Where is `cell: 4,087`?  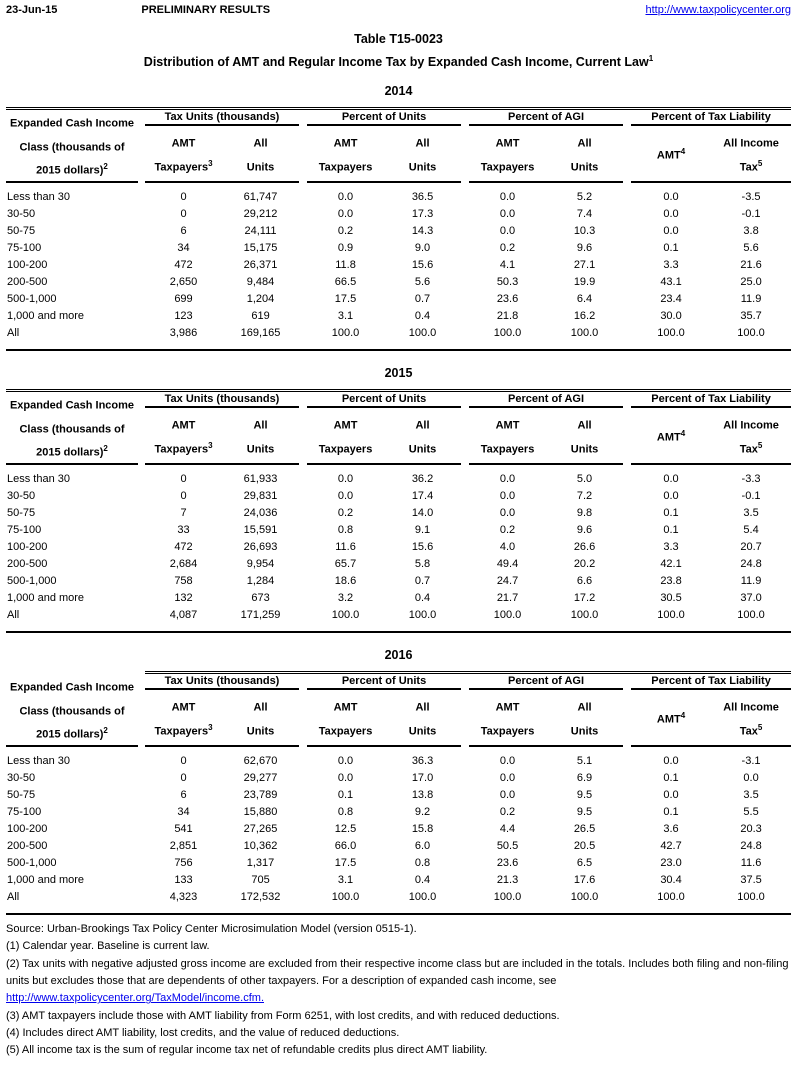
cell: 4,087 is located at coordinates (183, 615).